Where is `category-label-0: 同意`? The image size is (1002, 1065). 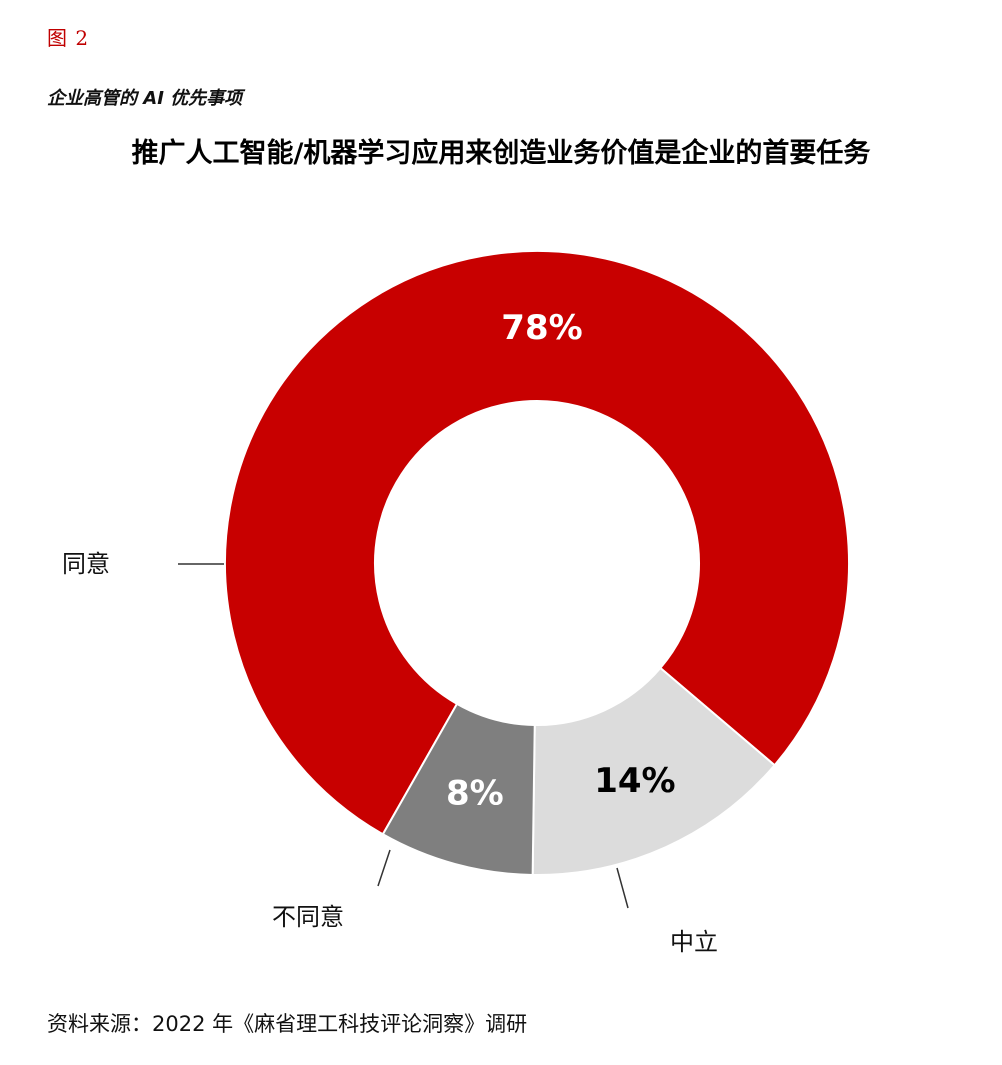
category-label-0: 同意 is located at coordinates (86, 564).